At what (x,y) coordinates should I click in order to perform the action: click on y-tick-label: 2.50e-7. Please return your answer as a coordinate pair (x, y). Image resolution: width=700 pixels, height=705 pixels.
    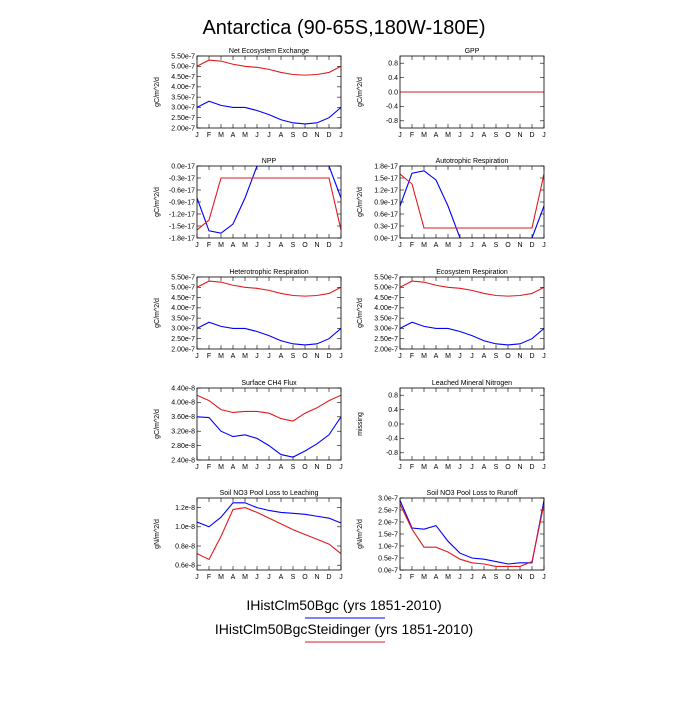
    Looking at the image, I should click on (183, 339).